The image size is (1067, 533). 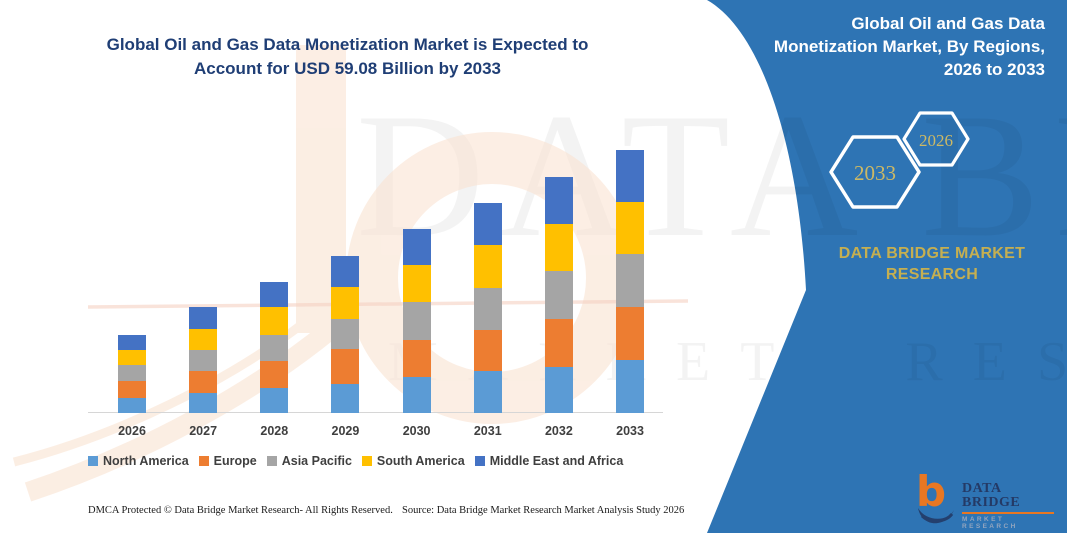 What do you see at coordinates (630, 386) in the screenshot?
I see `bar-segment-north-america-2033` at bounding box center [630, 386].